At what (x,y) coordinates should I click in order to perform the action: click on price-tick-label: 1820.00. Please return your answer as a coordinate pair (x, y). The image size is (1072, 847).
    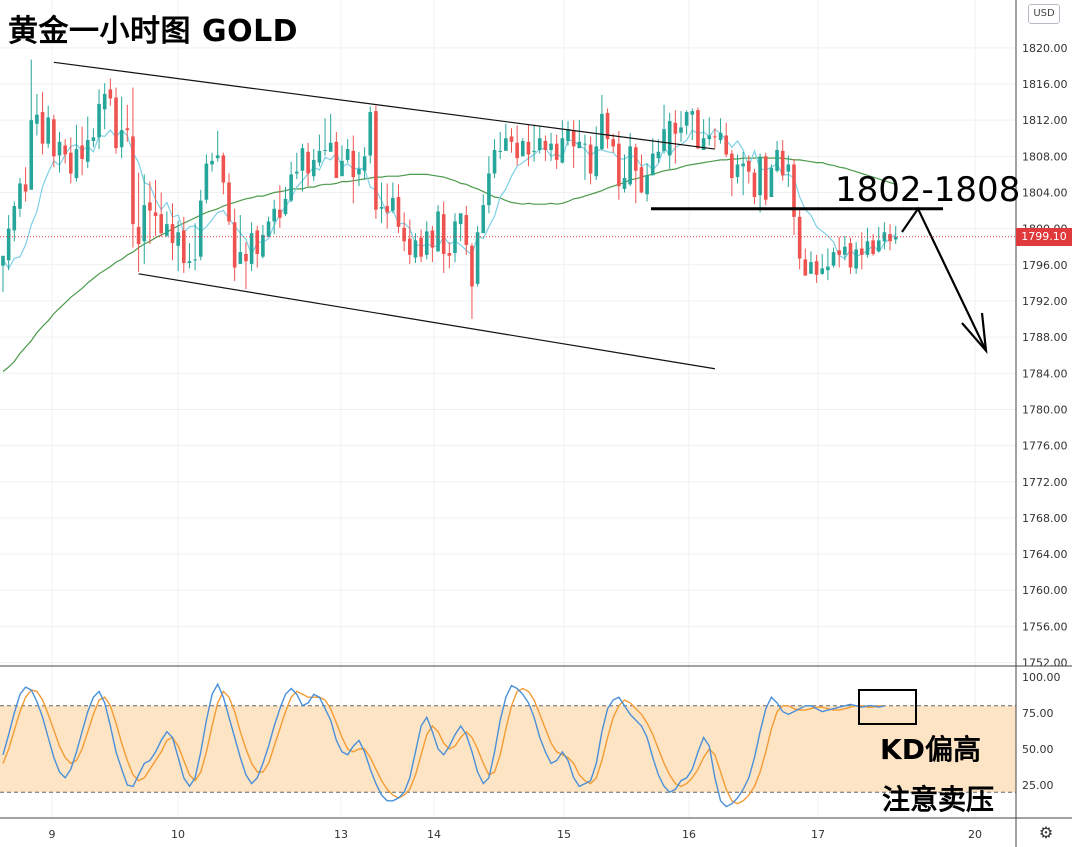
    Looking at the image, I should click on (1045, 48).